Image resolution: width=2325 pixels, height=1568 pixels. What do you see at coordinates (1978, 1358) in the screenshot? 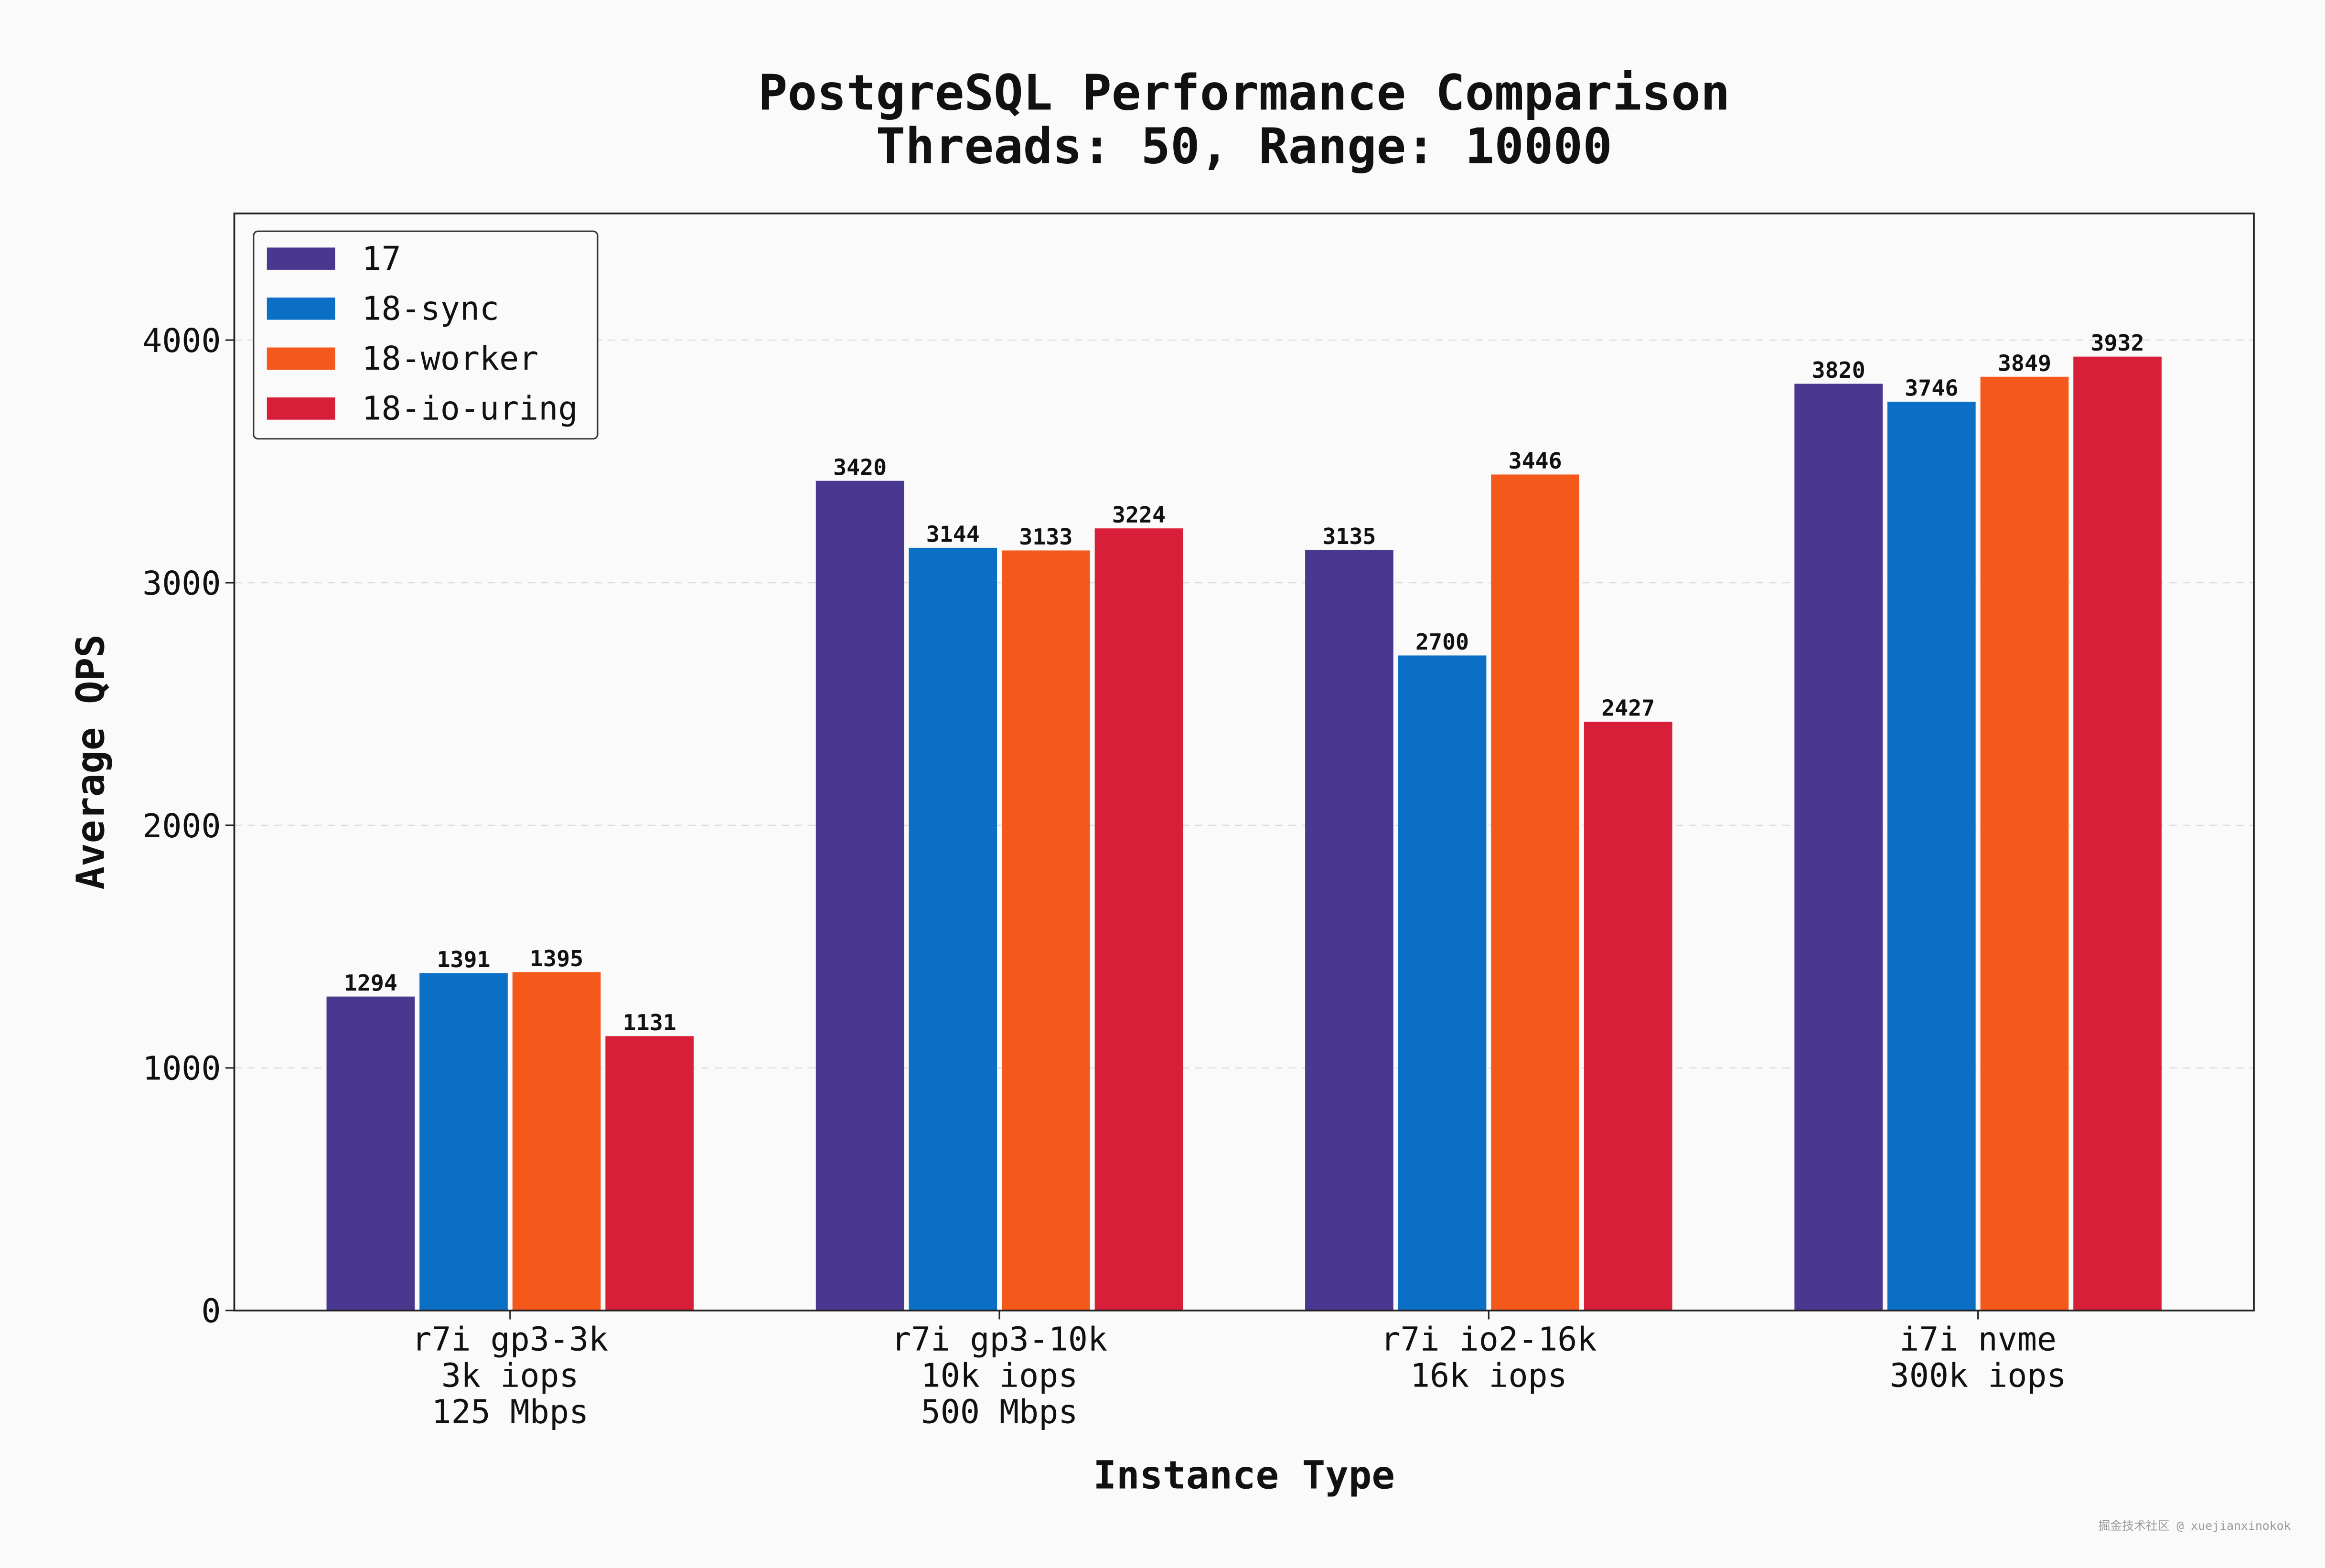
I see `x-tick-label: i7i nvme 300k iops` at bounding box center [1978, 1358].